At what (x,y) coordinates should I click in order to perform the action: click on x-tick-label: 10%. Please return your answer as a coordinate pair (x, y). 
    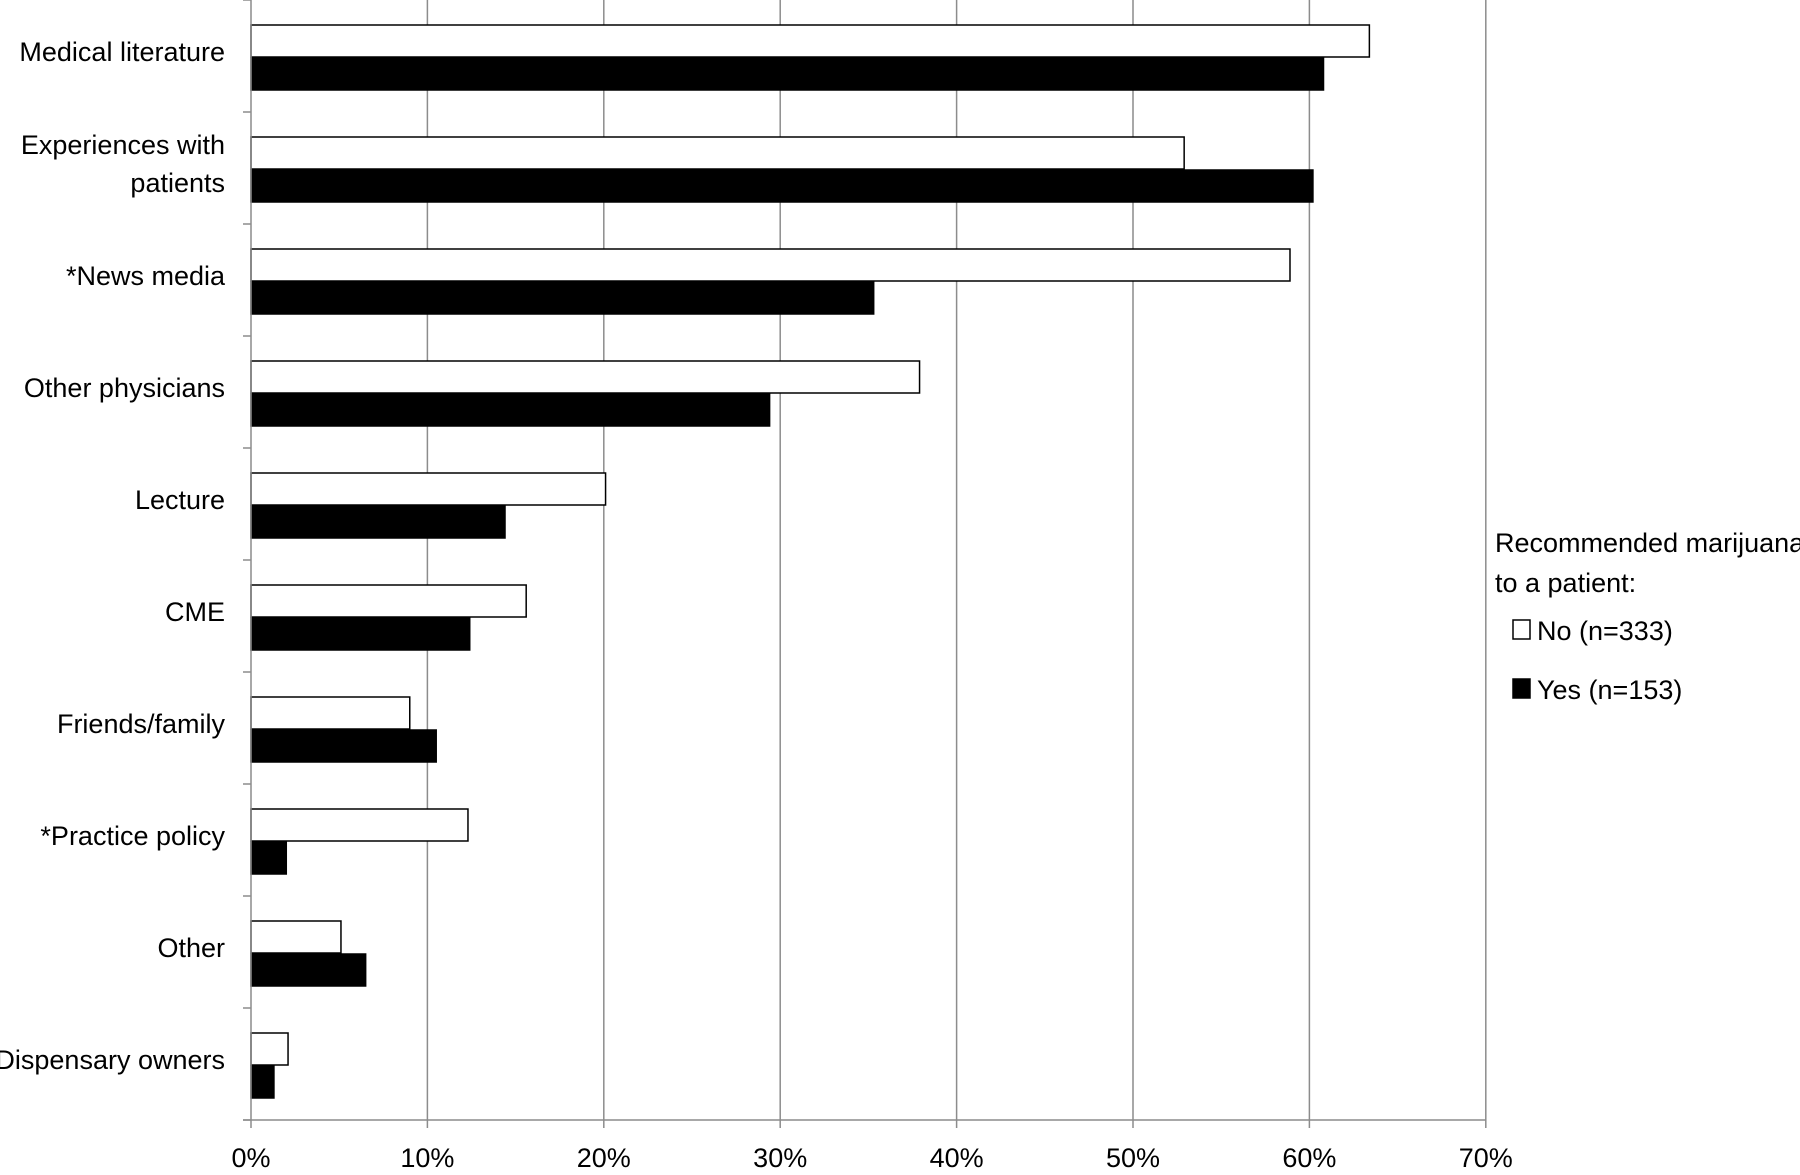
    Looking at the image, I should click on (427, 1158).